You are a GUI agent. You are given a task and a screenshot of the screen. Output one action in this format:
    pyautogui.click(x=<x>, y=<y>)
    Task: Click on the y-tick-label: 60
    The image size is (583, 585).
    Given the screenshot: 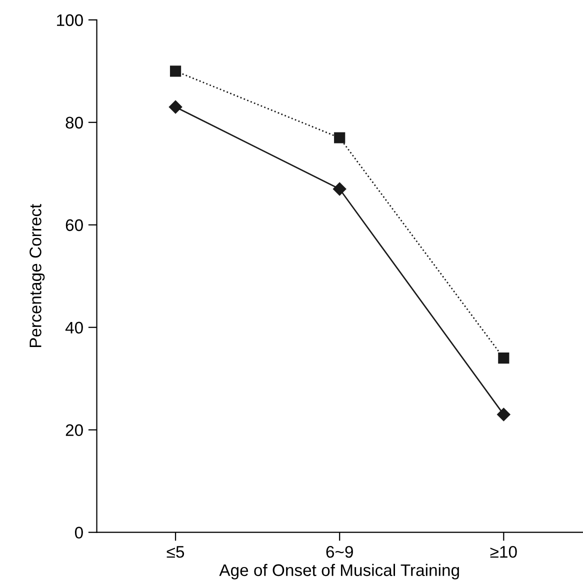 What is the action you would take?
    pyautogui.click(x=74, y=225)
    